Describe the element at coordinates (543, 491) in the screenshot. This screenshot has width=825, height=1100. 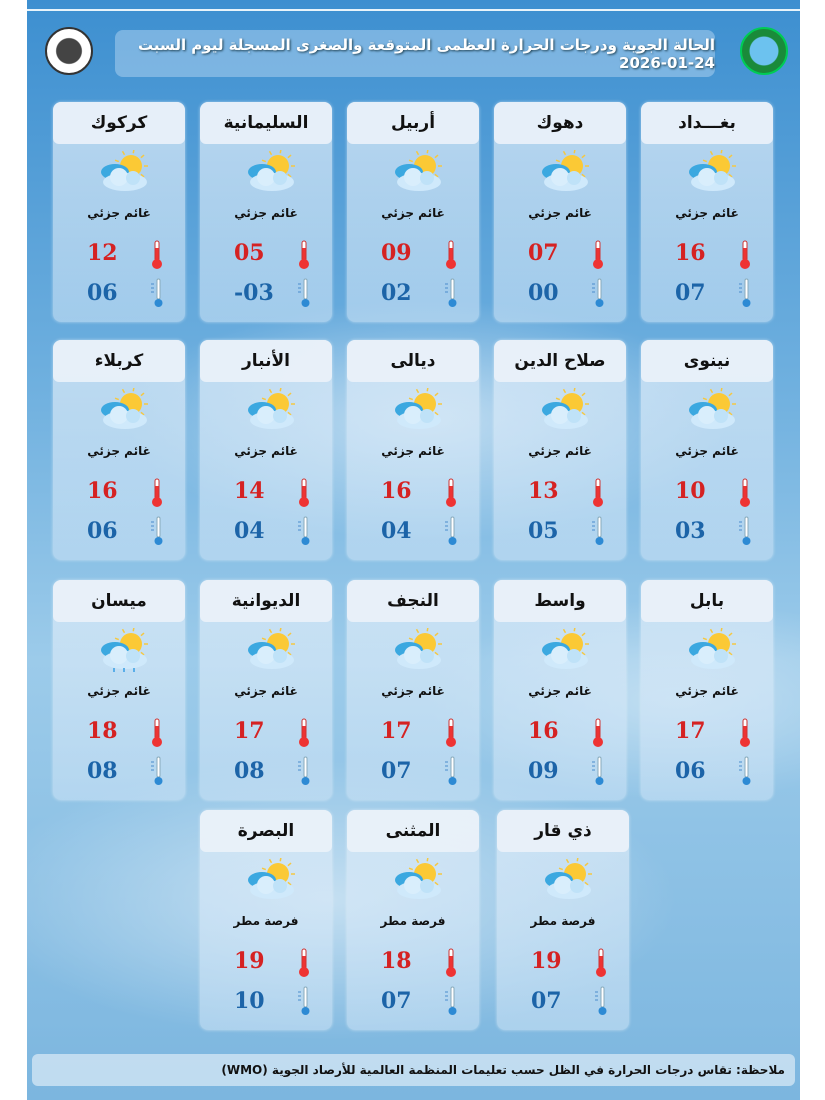
I see `max-temperature: 13` at that location.